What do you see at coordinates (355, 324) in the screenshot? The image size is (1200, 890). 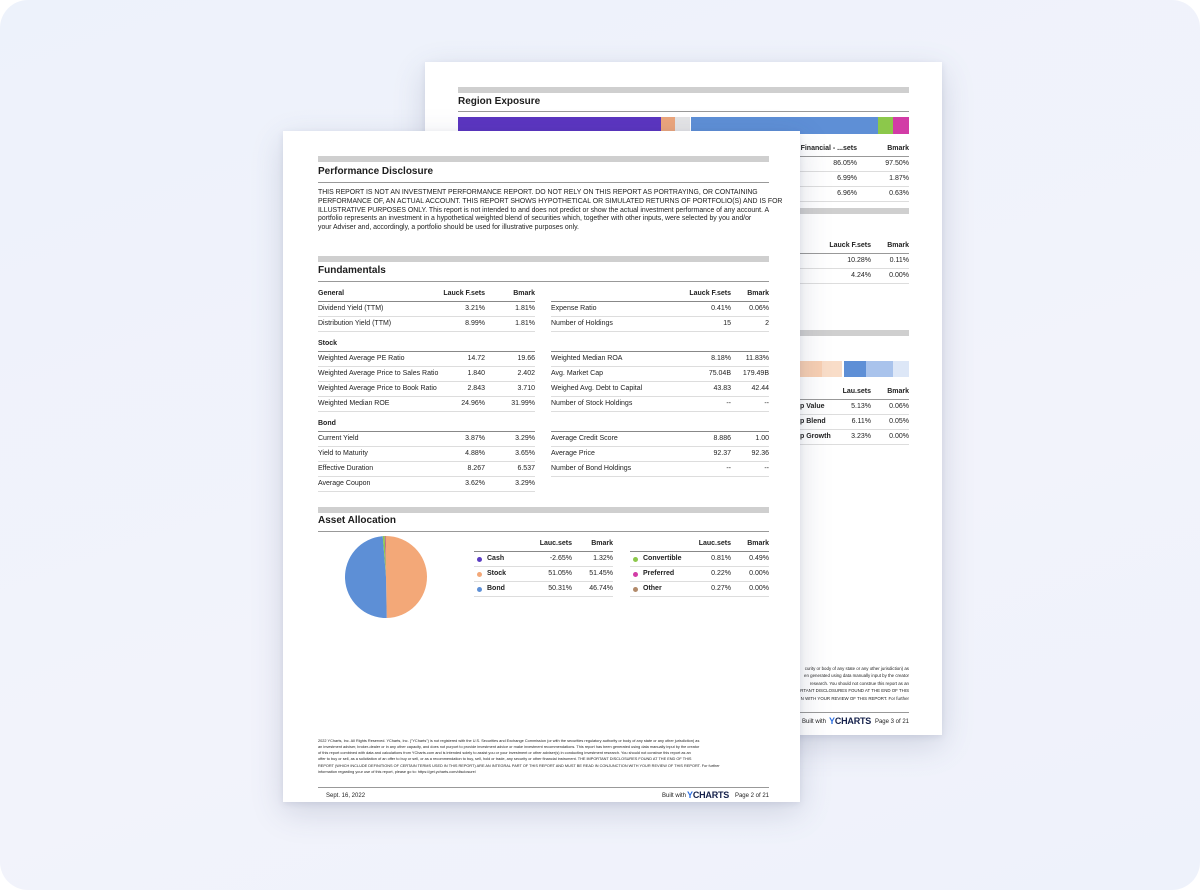 I see `row-label: Distribution Yield (TTM)` at bounding box center [355, 324].